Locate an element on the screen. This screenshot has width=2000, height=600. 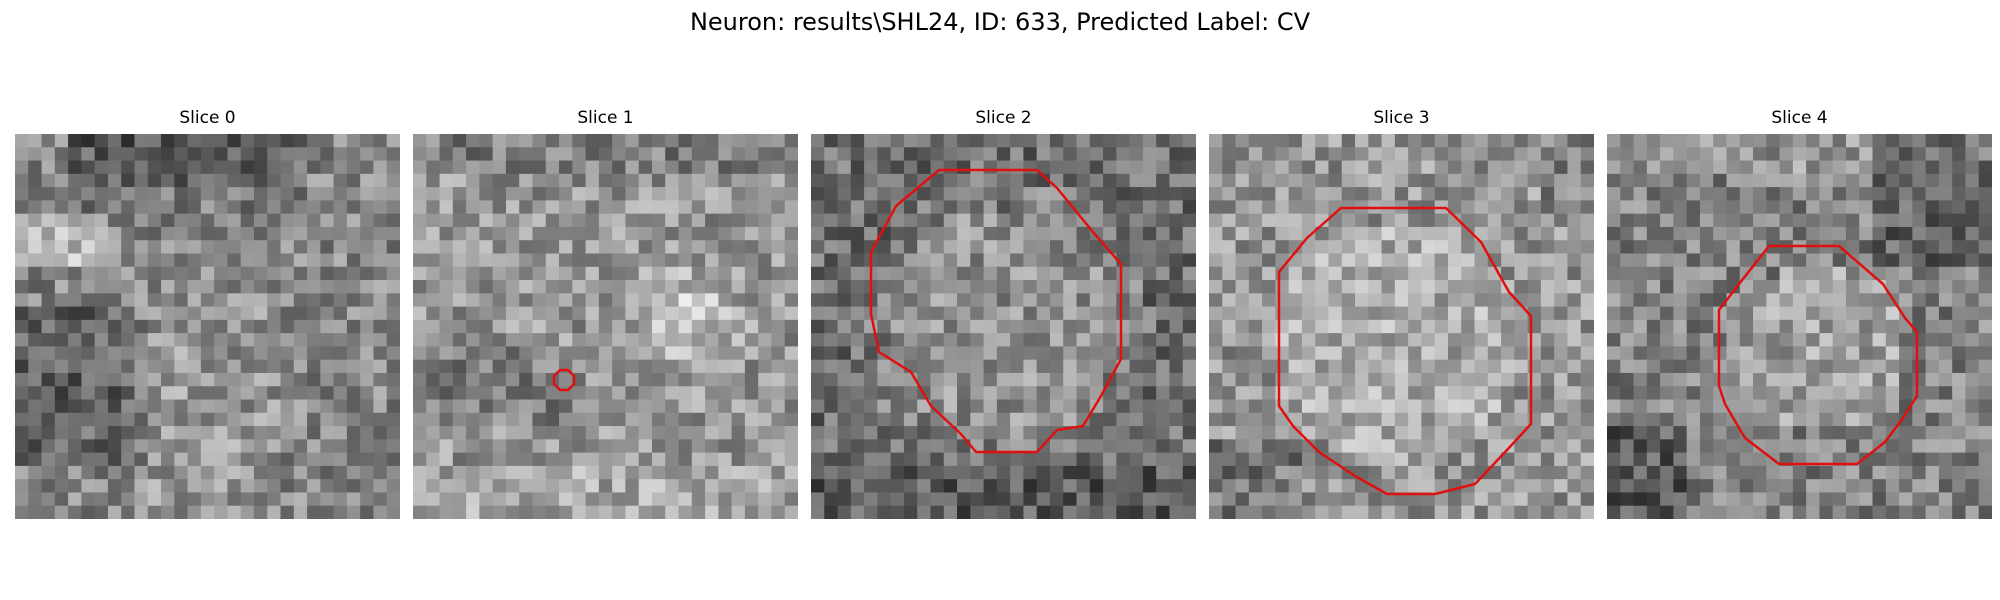
slice-title-1: Slice 1 is located at coordinates (605, 118).